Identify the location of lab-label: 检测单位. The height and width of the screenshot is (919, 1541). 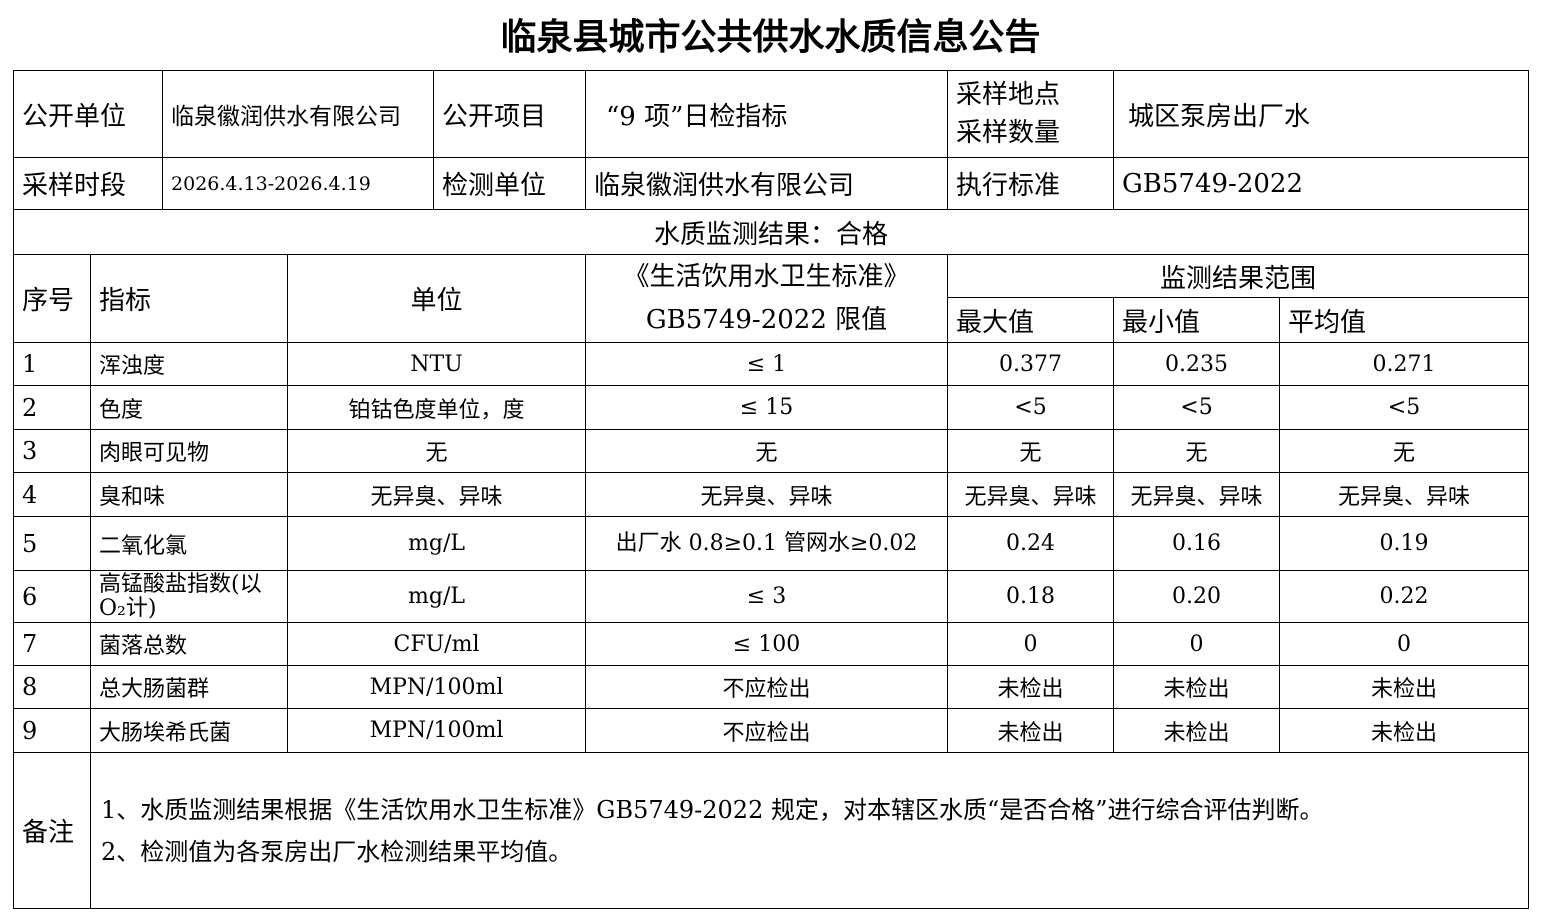
(510, 183).